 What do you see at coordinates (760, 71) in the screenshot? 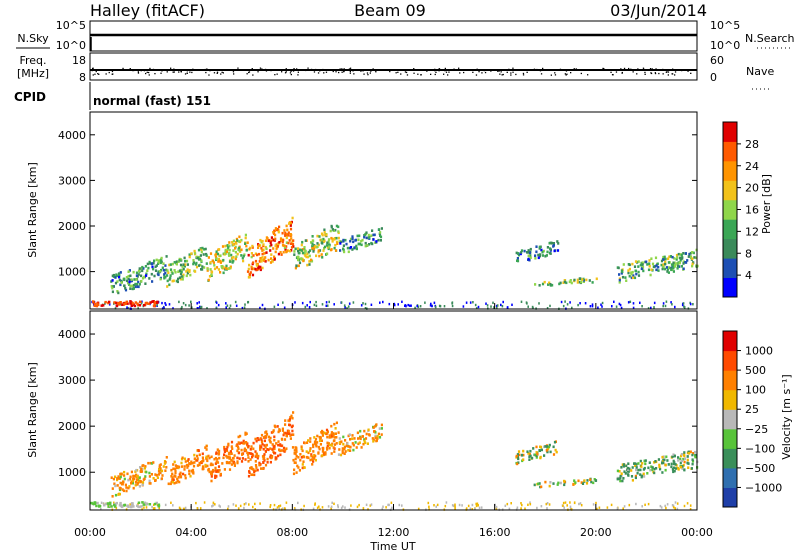
I see `nave-label: Nave` at bounding box center [760, 71].